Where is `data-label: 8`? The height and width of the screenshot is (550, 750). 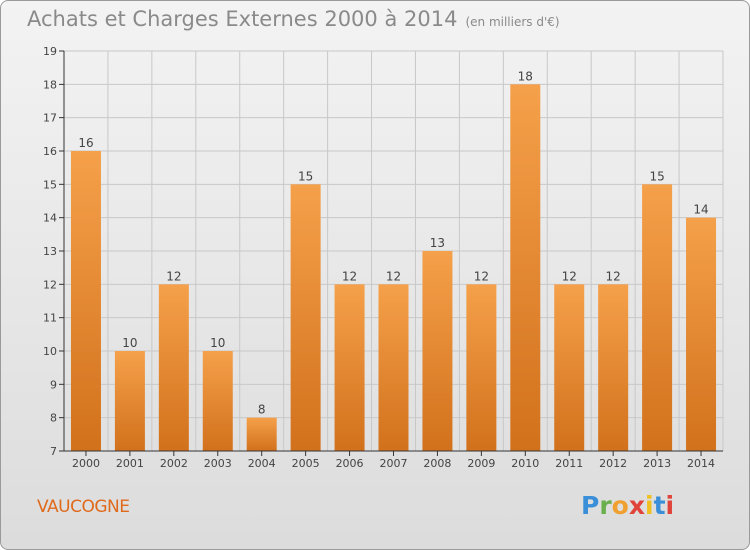 data-label: 8 is located at coordinates (262, 410).